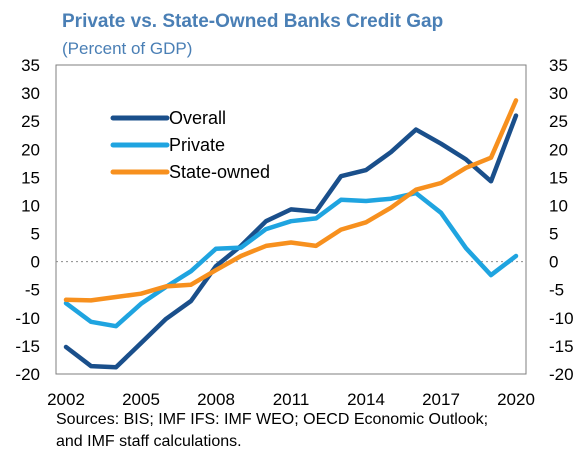 Image resolution: width=580 pixels, height=466 pixels. I want to click on x-tick-label: 2020, so click(516, 399).